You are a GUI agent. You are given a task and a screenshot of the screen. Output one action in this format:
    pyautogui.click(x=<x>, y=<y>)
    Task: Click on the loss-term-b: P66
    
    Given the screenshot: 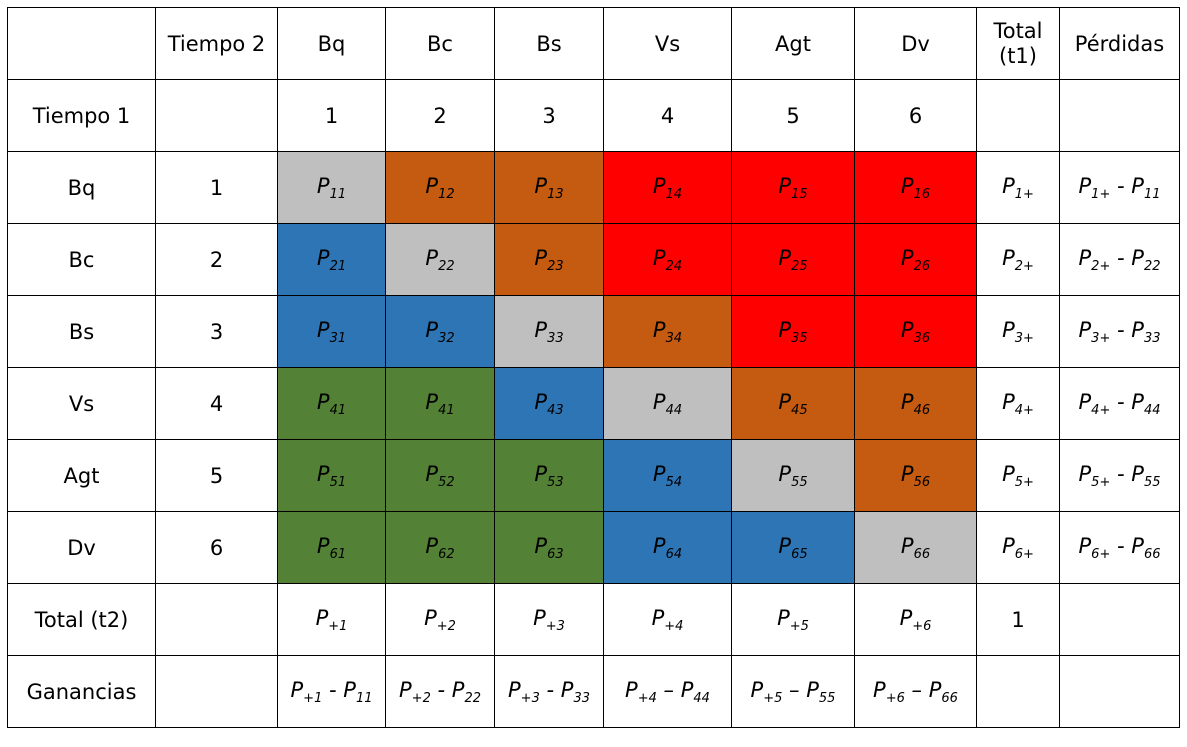 What is the action you would take?
    pyautogui.click(x=1146, y=547)
    